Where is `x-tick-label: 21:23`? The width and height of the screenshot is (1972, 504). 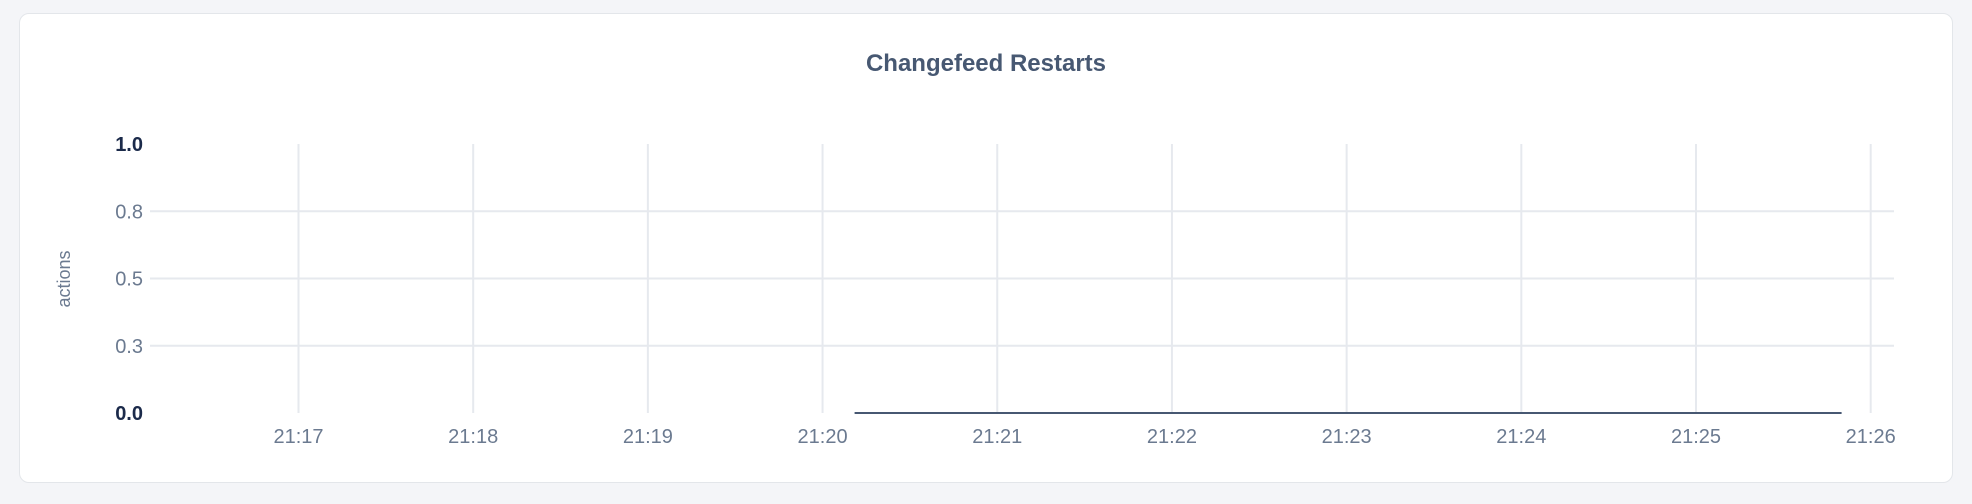 x-tick-label: 21:23 is located at coordinates (1347, 437).